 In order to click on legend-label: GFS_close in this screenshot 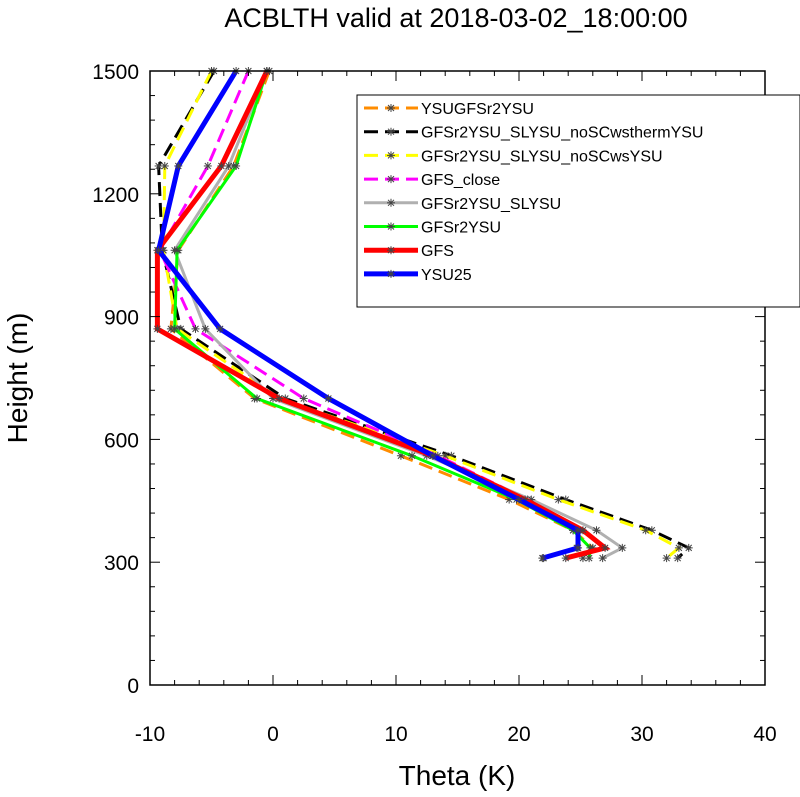, I will do `click(460, 180)`.